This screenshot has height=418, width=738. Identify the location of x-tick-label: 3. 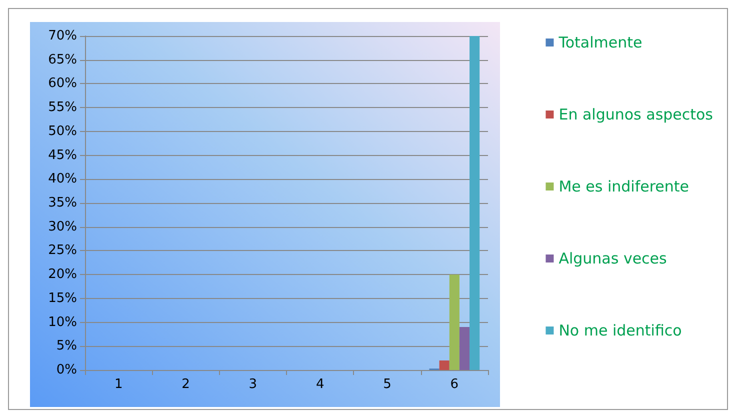
(253, 384).